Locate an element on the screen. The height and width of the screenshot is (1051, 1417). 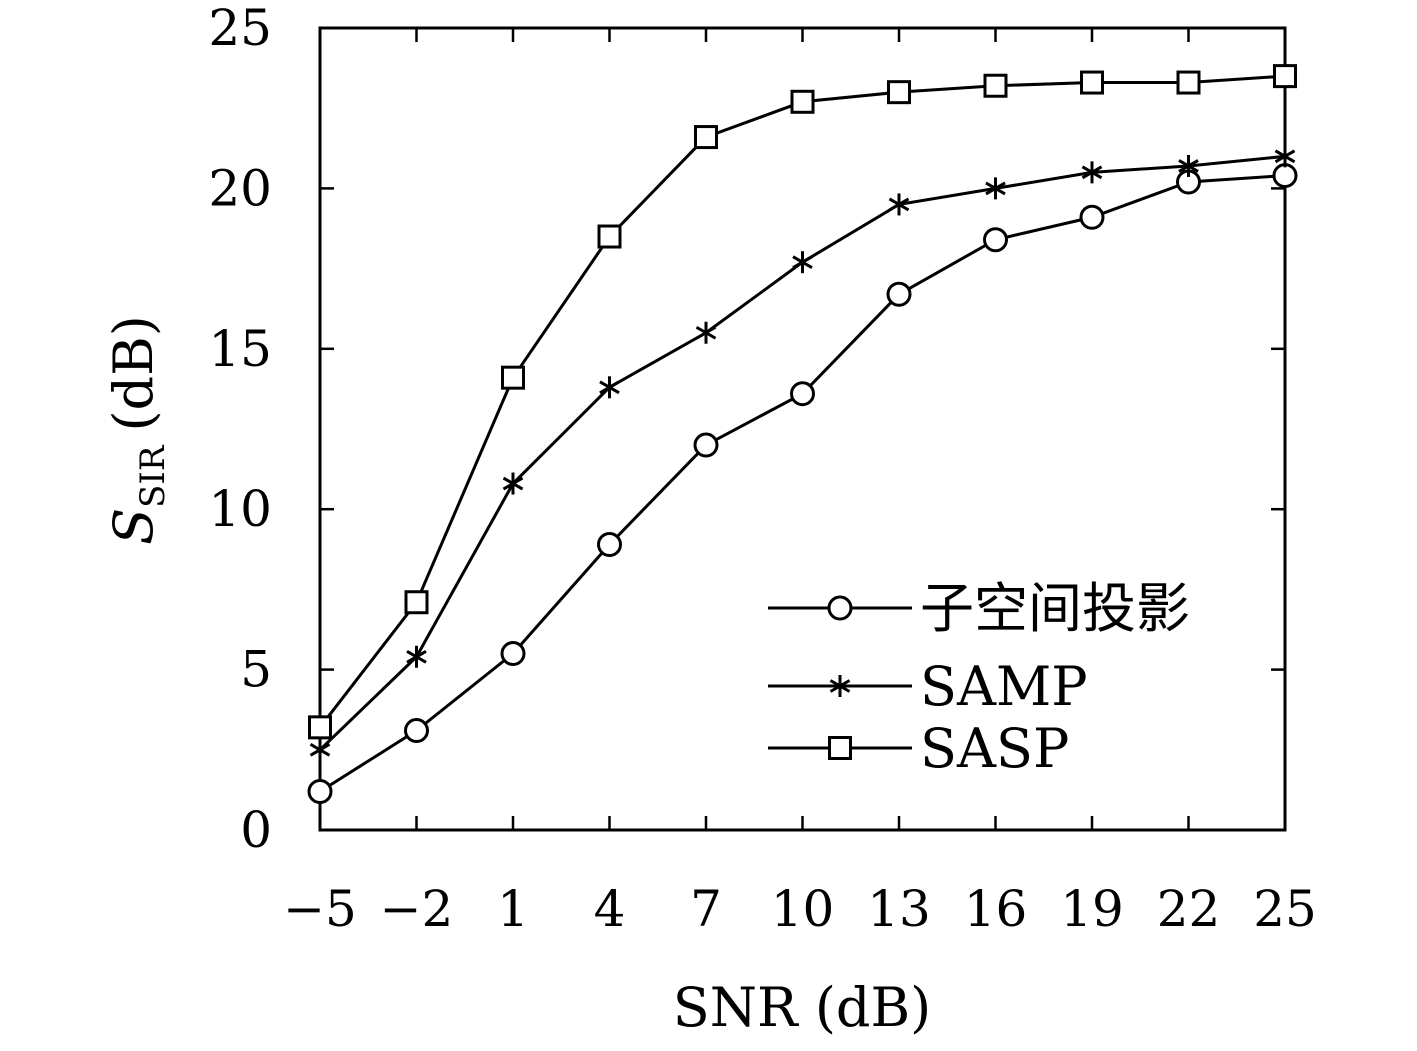
x-tick-label: 22 is located at coordinates (1189, 909).